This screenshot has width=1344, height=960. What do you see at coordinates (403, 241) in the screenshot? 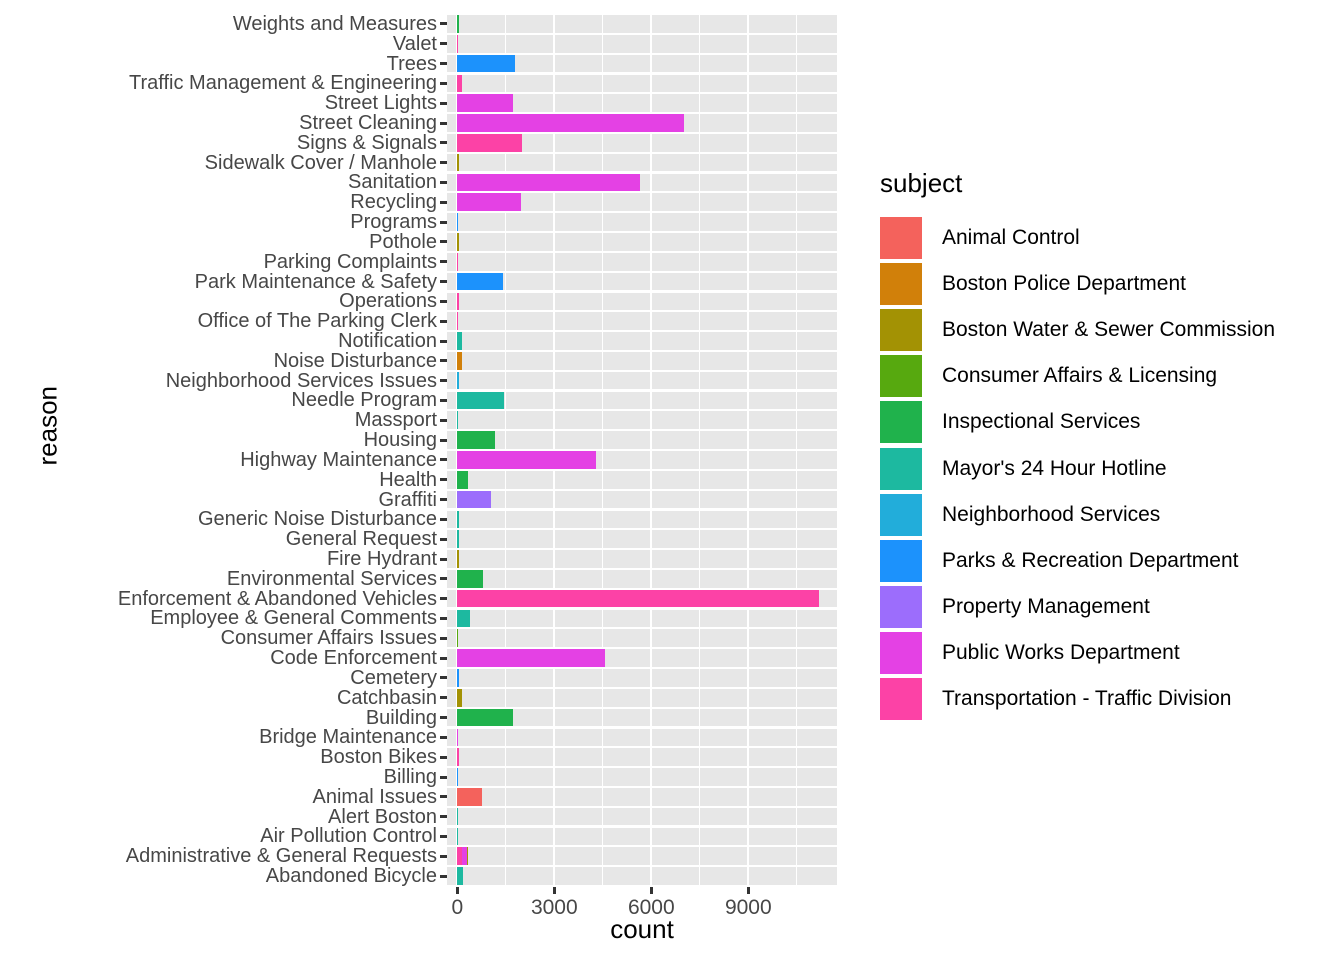
I see `y-tick-label: Pothole` at bounding box center [403, 241].